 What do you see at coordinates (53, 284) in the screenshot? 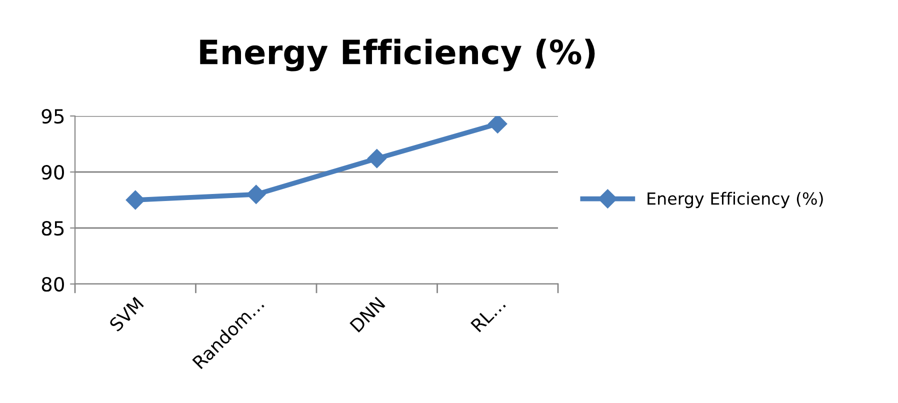
I see `y-tick-label: 80` at bounding box center [53, 284].